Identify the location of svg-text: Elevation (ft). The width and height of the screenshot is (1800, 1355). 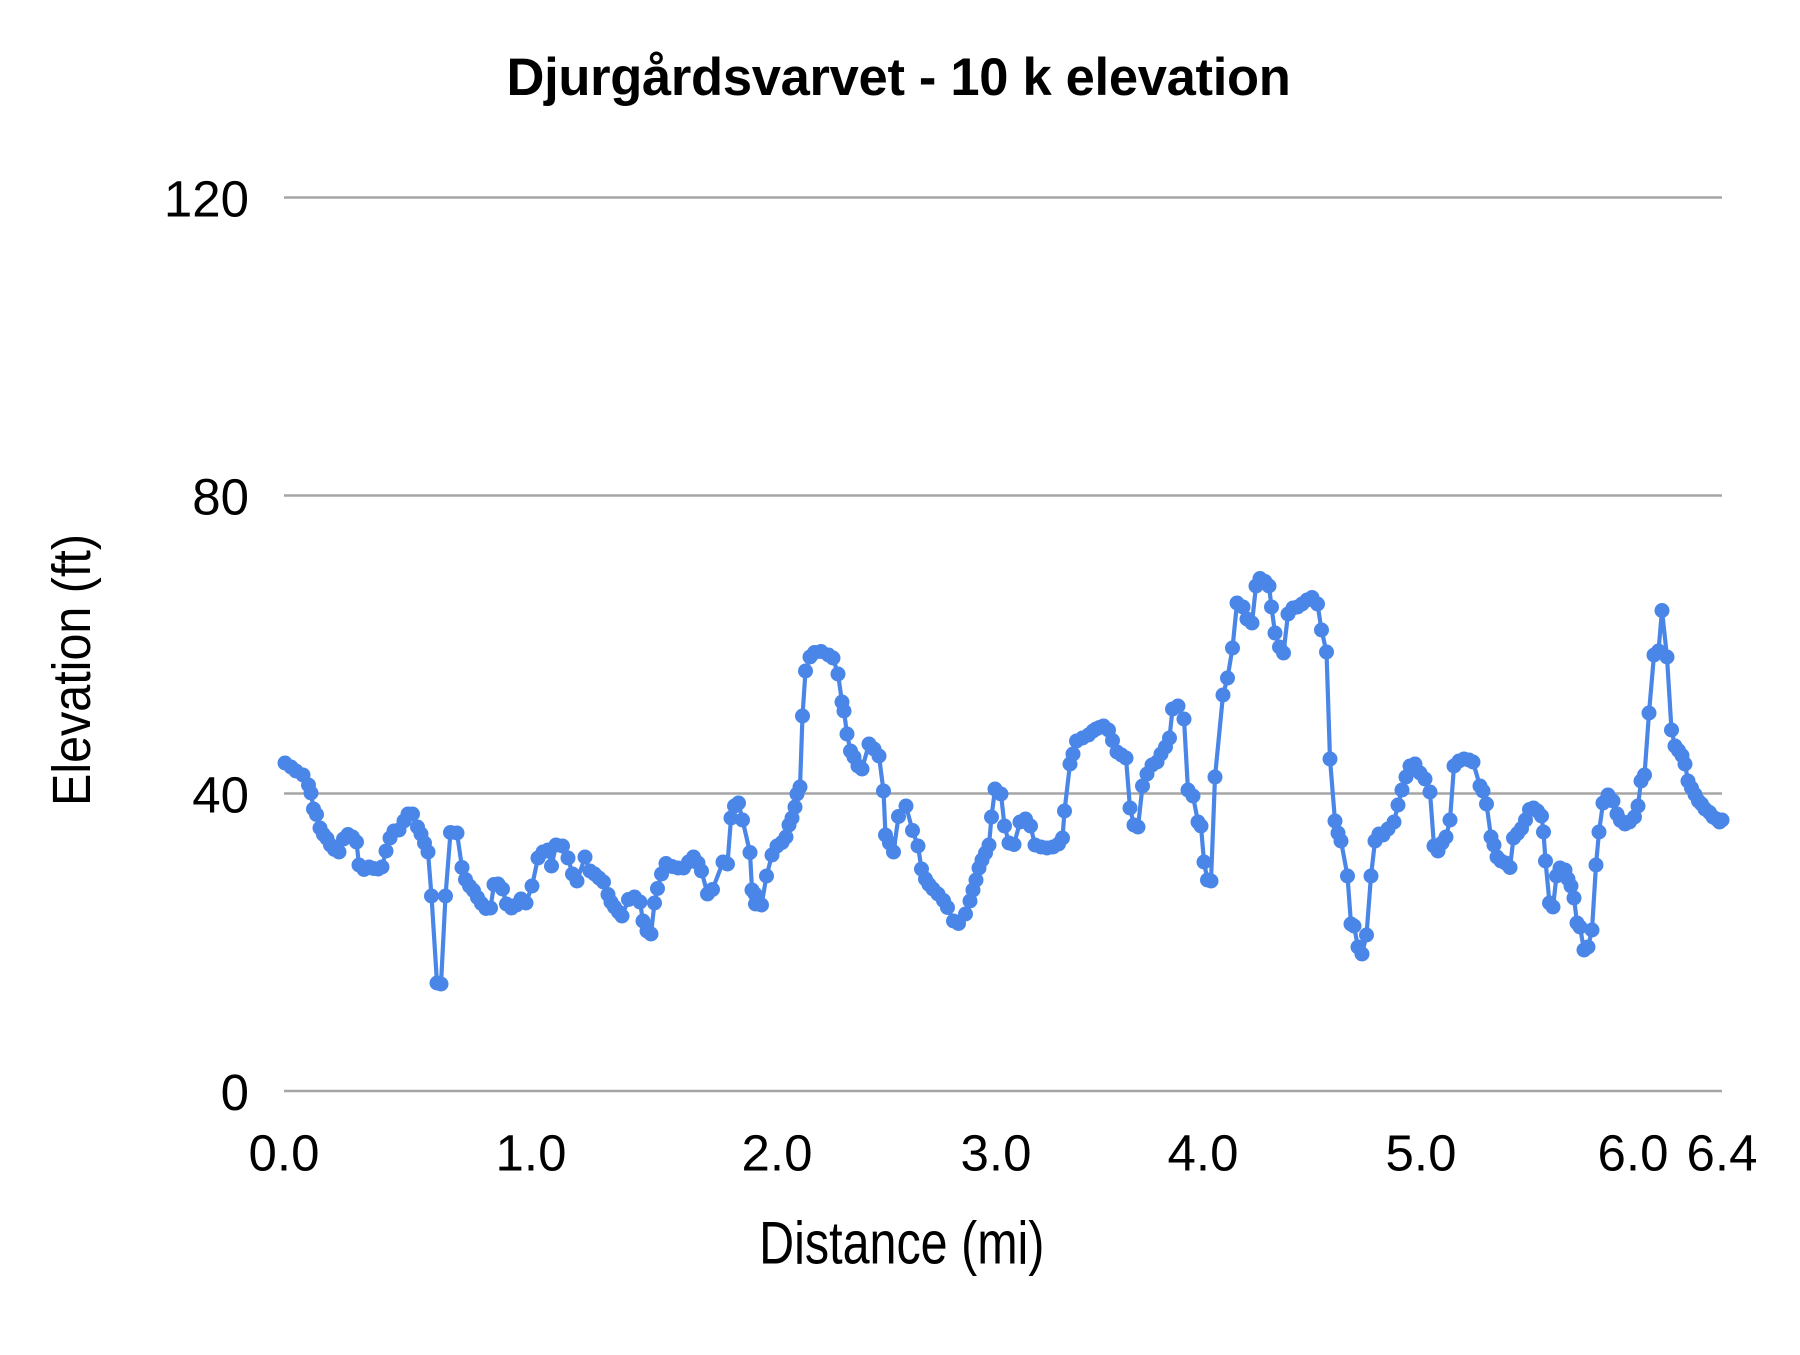
(72, 670).